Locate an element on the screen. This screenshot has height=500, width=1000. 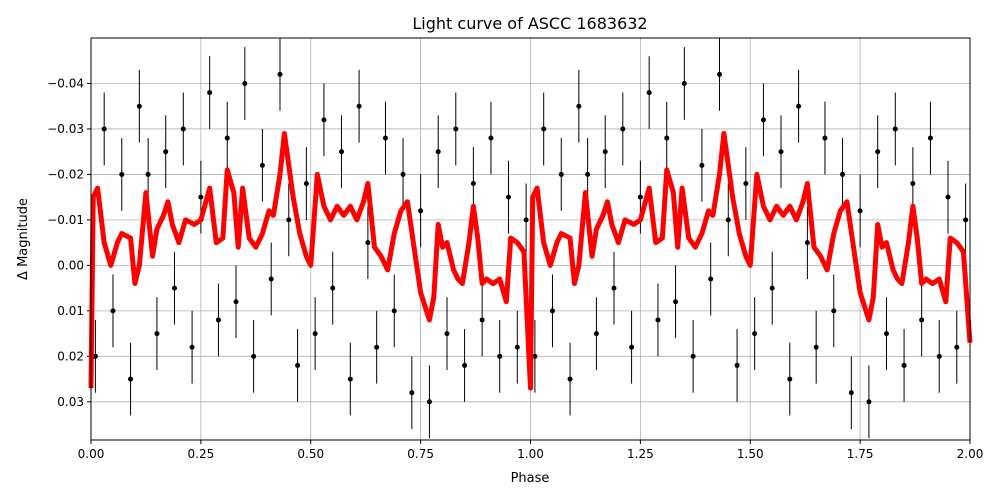
x-tick-label: 1.00 is located at coordinates (530, 454).